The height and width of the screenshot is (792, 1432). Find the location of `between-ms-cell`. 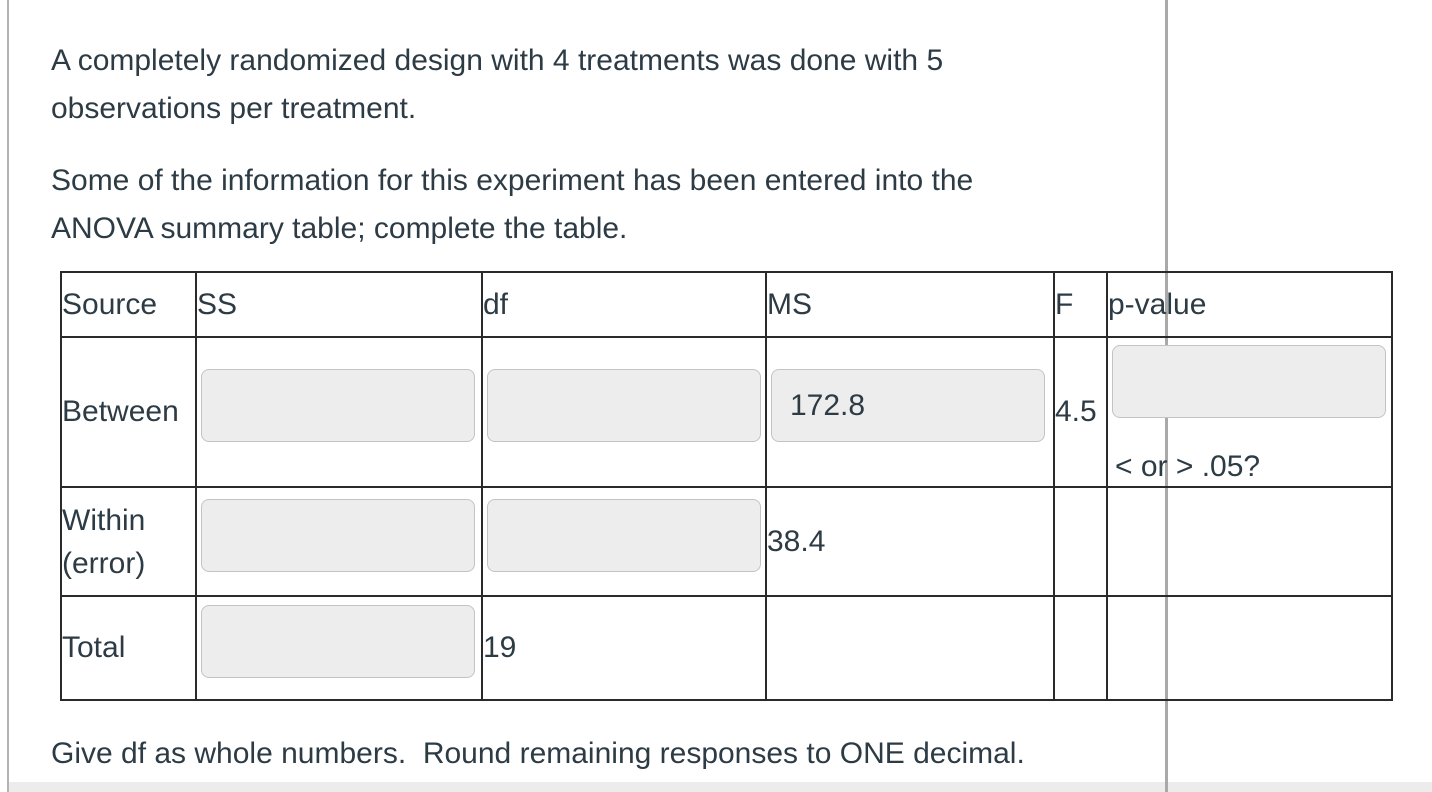

between-ms-cell is located at coordinates (910, 412).